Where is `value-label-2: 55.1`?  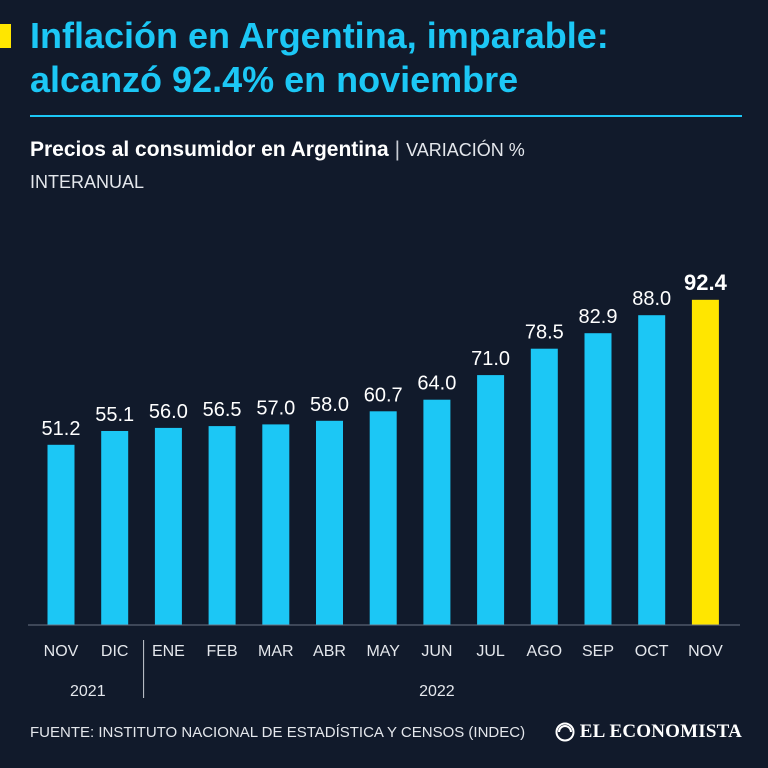 value-label-2: 55.1 is located at coordinates (114, 415).